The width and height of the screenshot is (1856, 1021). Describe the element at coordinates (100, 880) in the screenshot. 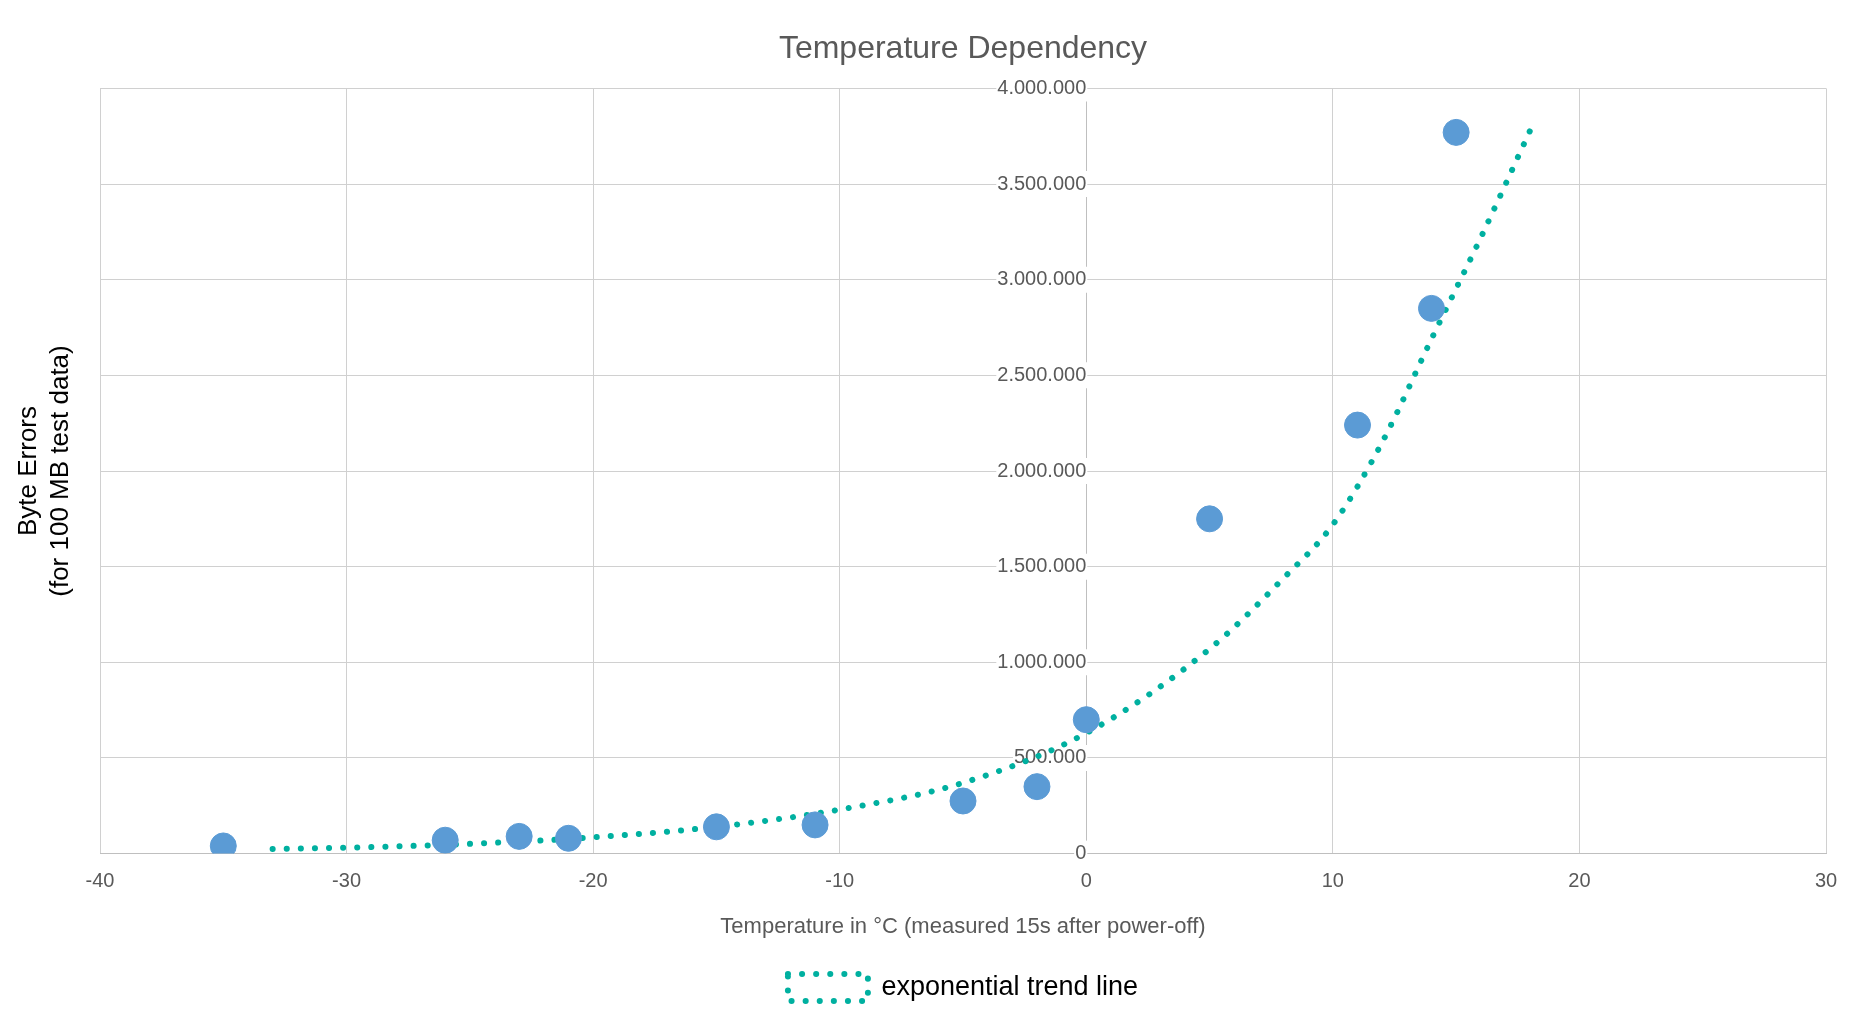

I see `x-tick-label: -40` at that location.